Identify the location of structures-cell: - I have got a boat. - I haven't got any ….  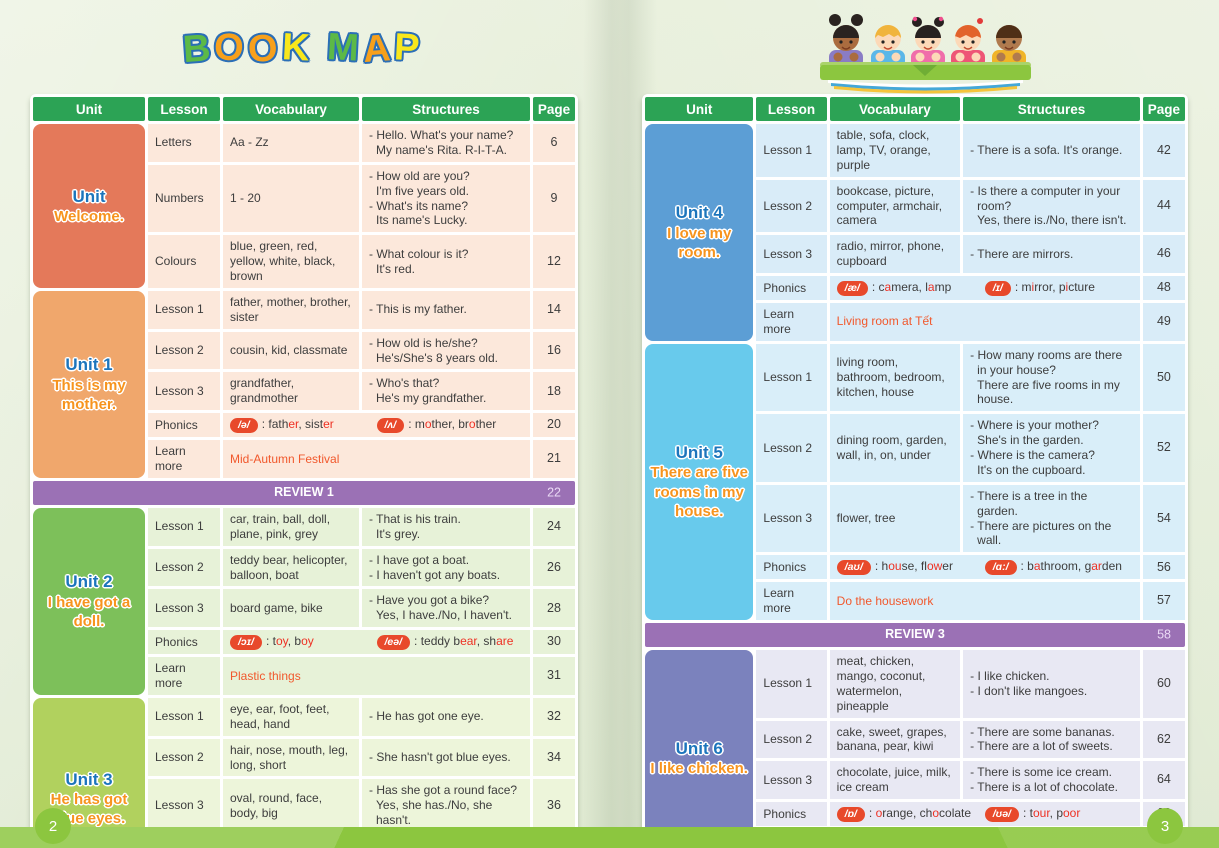
(446, 567).